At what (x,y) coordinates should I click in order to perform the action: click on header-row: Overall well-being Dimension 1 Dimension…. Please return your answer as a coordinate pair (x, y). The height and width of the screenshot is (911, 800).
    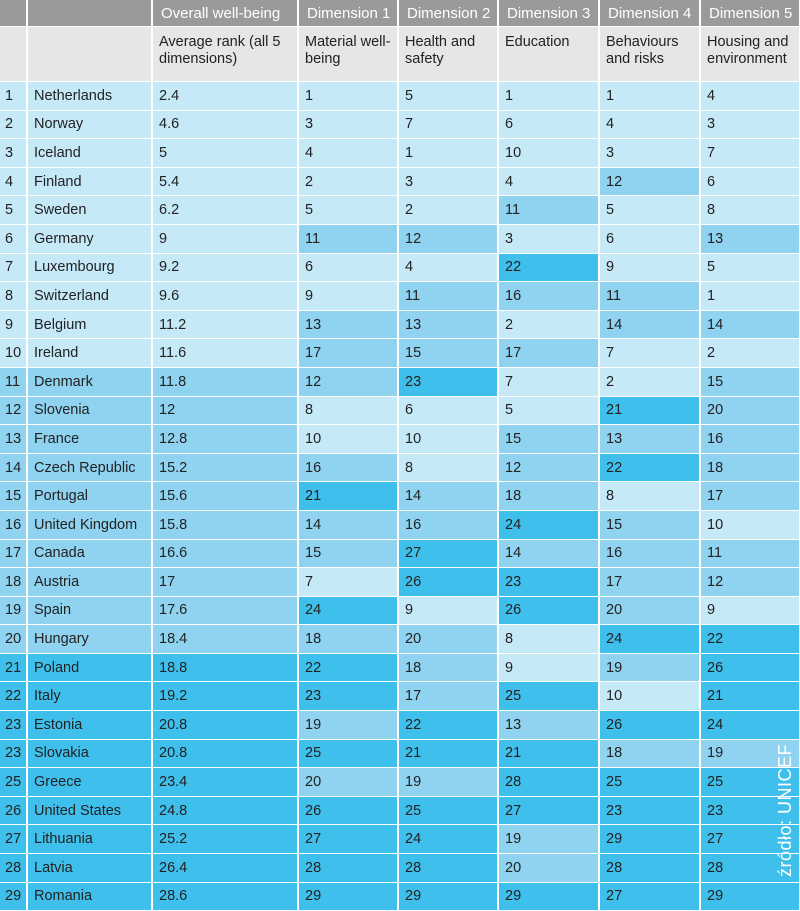
    Looking at the image, I should click on (400, 13).